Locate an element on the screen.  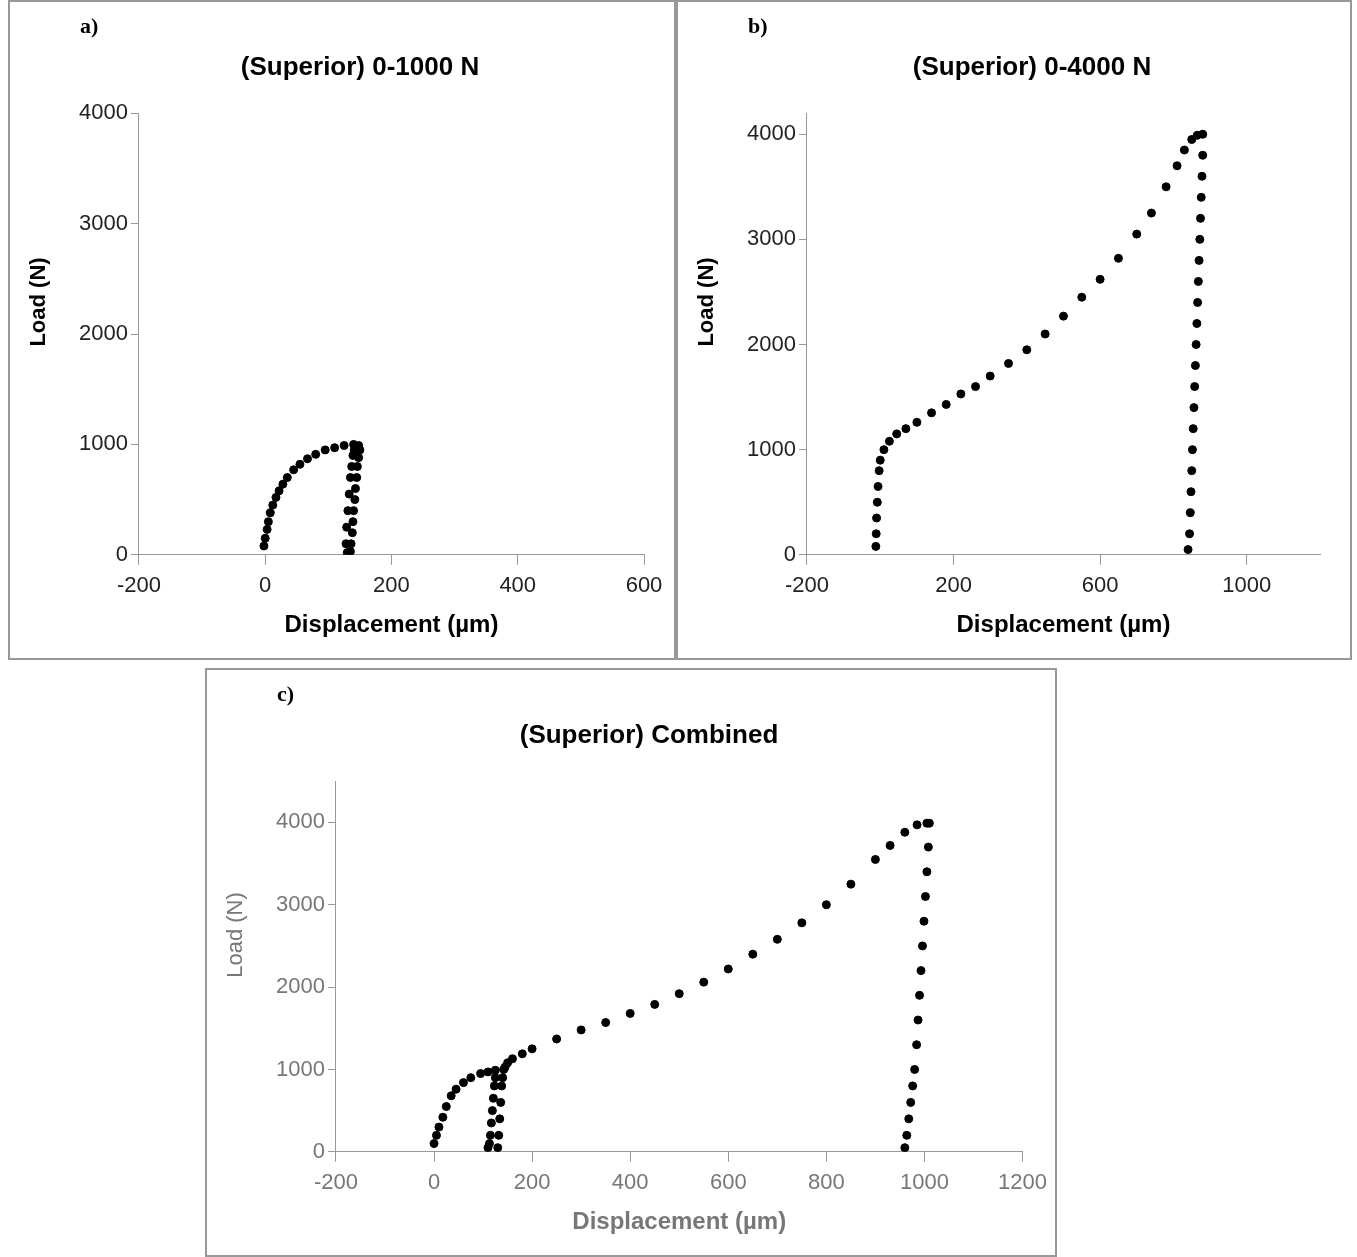
x-tick-label: 1200 is located at coordinates (1023, 1182).